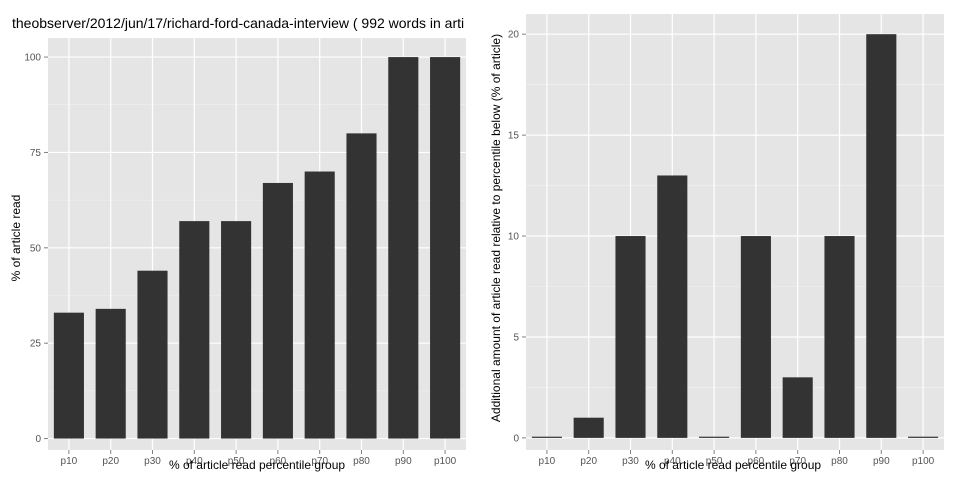 The height and width of the screenshot is (485, 960). I want to click on y-tick-label: 50, so click(36, 248).